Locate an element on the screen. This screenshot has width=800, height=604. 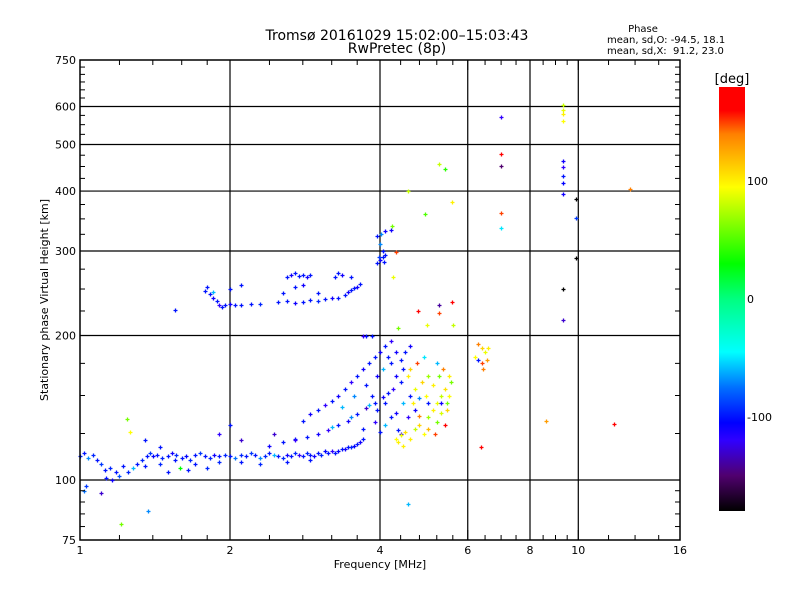
y-tick-label: 500 is located at coordinates (65, 145).